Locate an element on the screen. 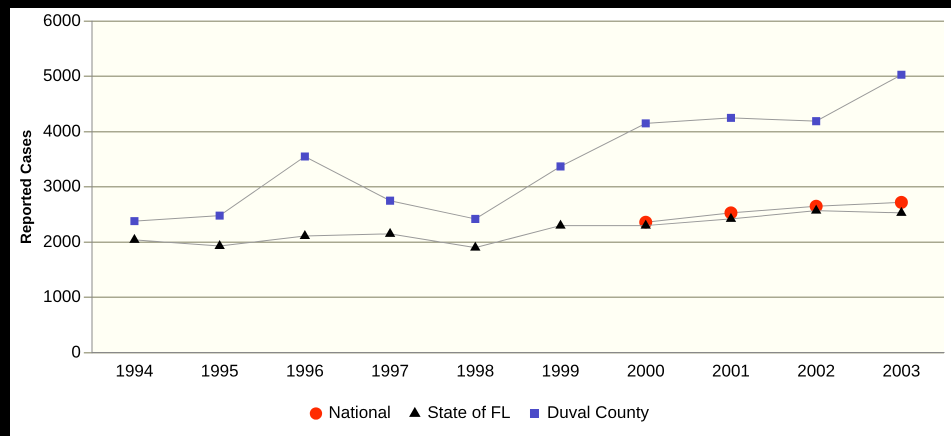  x-tick-label: 1998 is located at coordinates (475, 370).